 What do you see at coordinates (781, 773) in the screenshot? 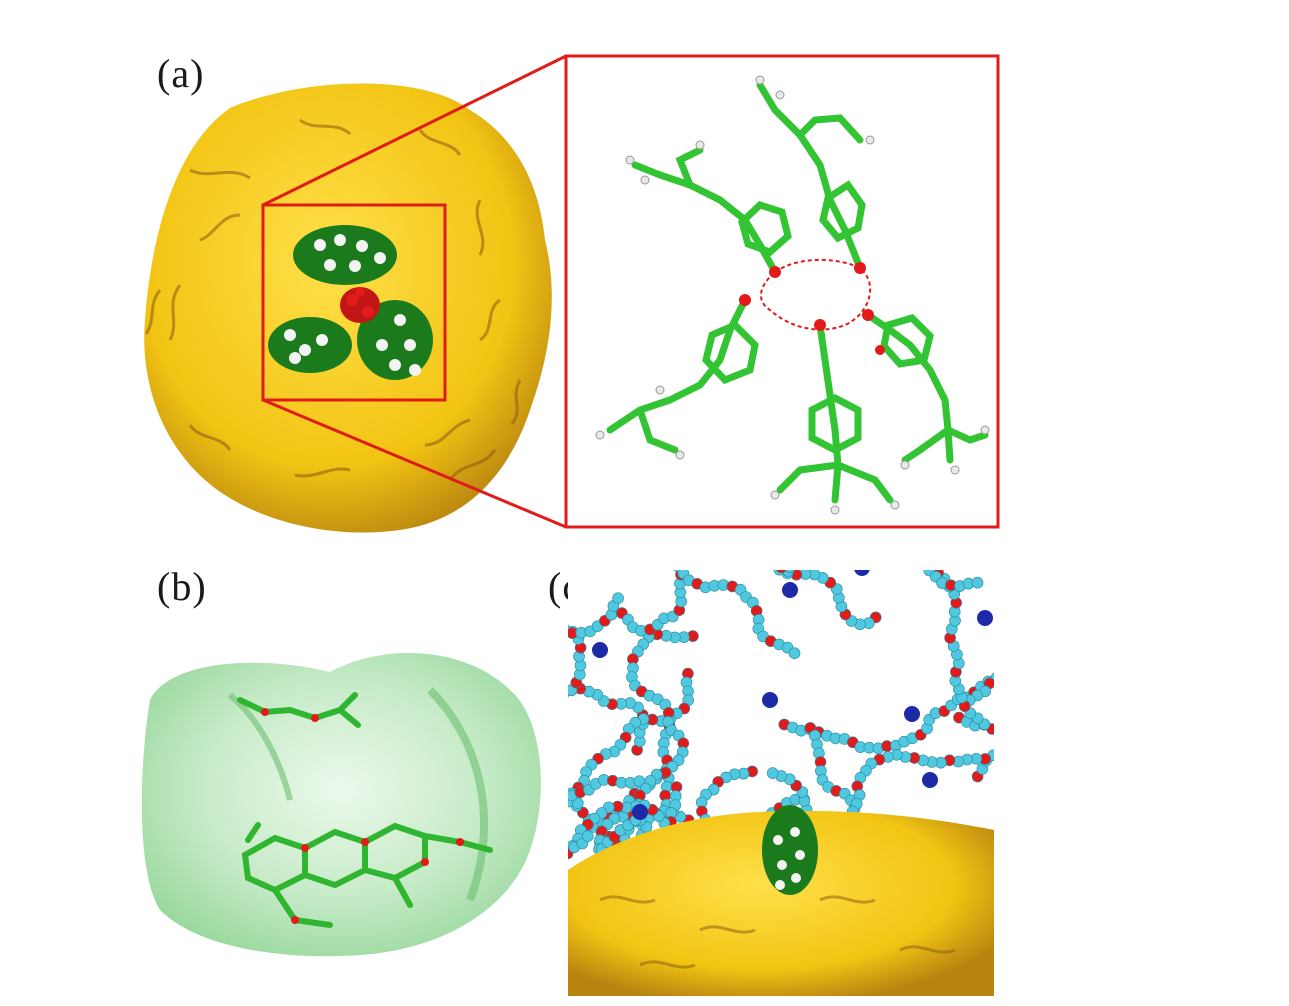
I see `spacefill-scene-c` at bounding box center [781, 773].